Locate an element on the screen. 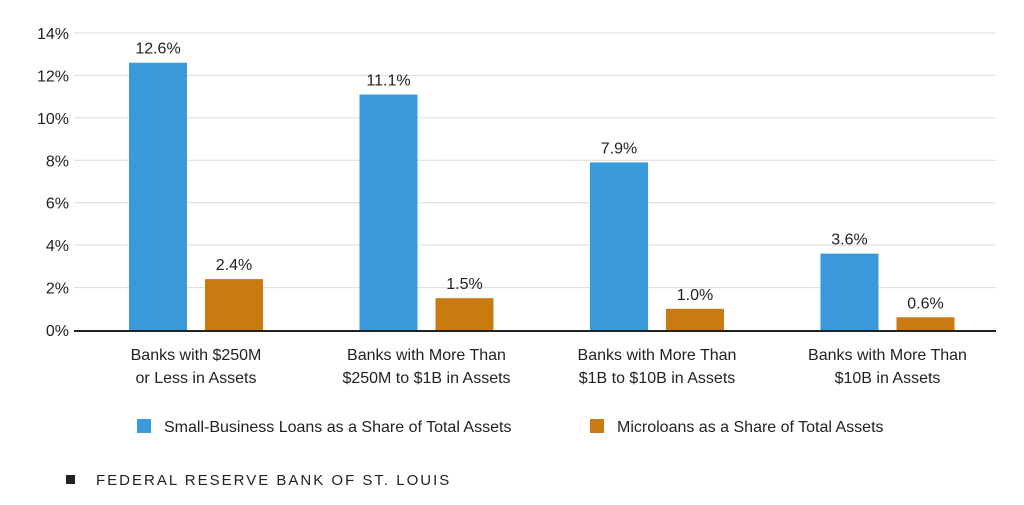 The width and height of the screenshot is (1024, 505). data-label: 7.9% is located at coordinates (619, 148).